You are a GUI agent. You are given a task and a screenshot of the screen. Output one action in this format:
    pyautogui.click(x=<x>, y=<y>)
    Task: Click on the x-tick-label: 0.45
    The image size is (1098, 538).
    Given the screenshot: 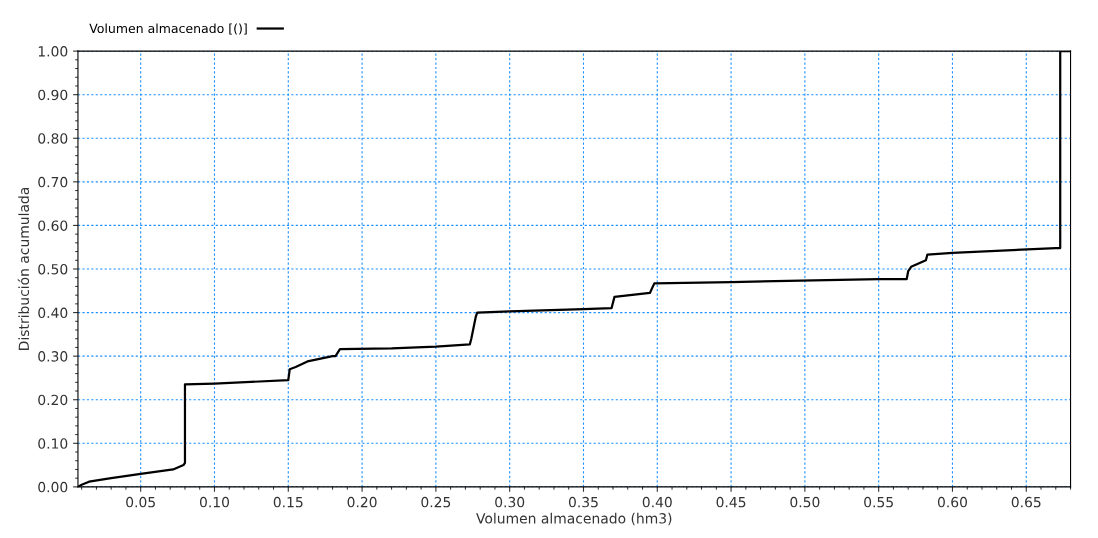 What is the action you would take?
    pyautogui.click(x=731, y=502)
    